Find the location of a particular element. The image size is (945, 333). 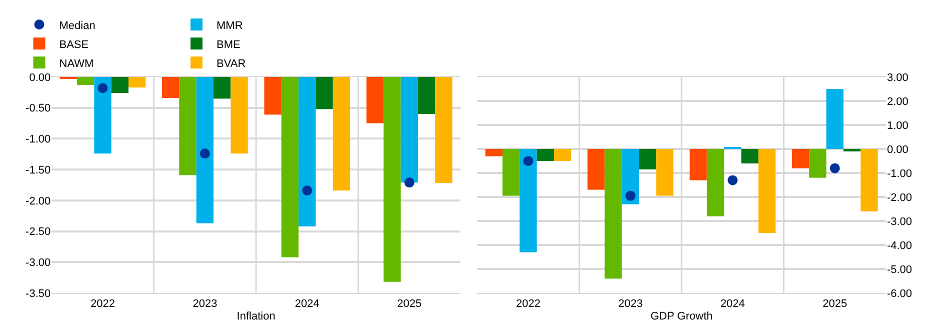

y2-tick-label: -1.00 is located at coordinates (899, 174).